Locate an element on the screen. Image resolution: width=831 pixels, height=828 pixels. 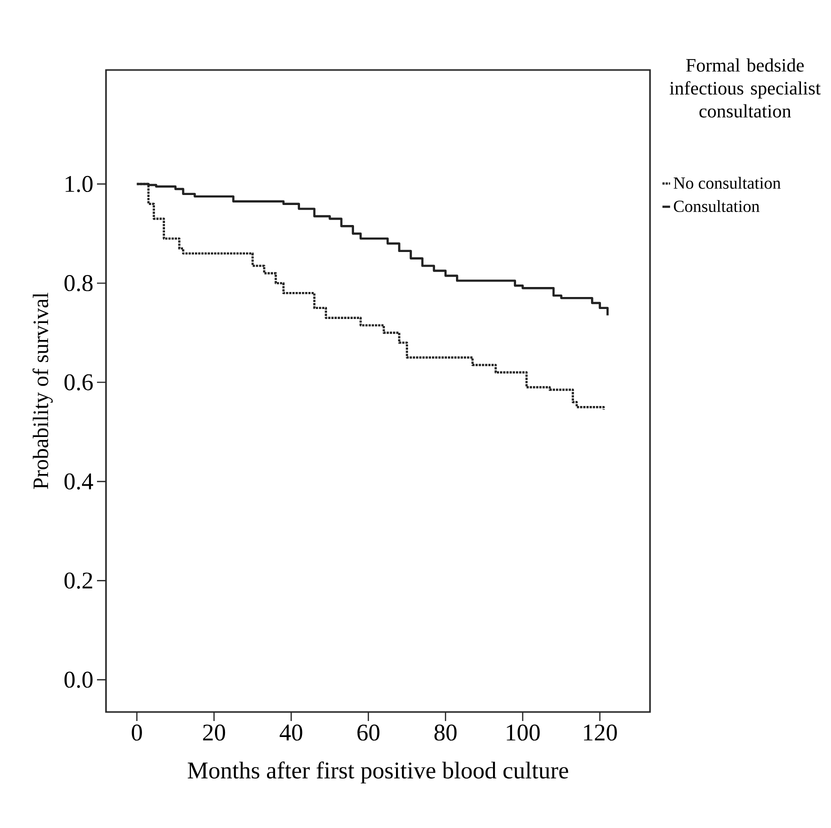
x-tick-label: 120 is located at coordinates (600, 732).